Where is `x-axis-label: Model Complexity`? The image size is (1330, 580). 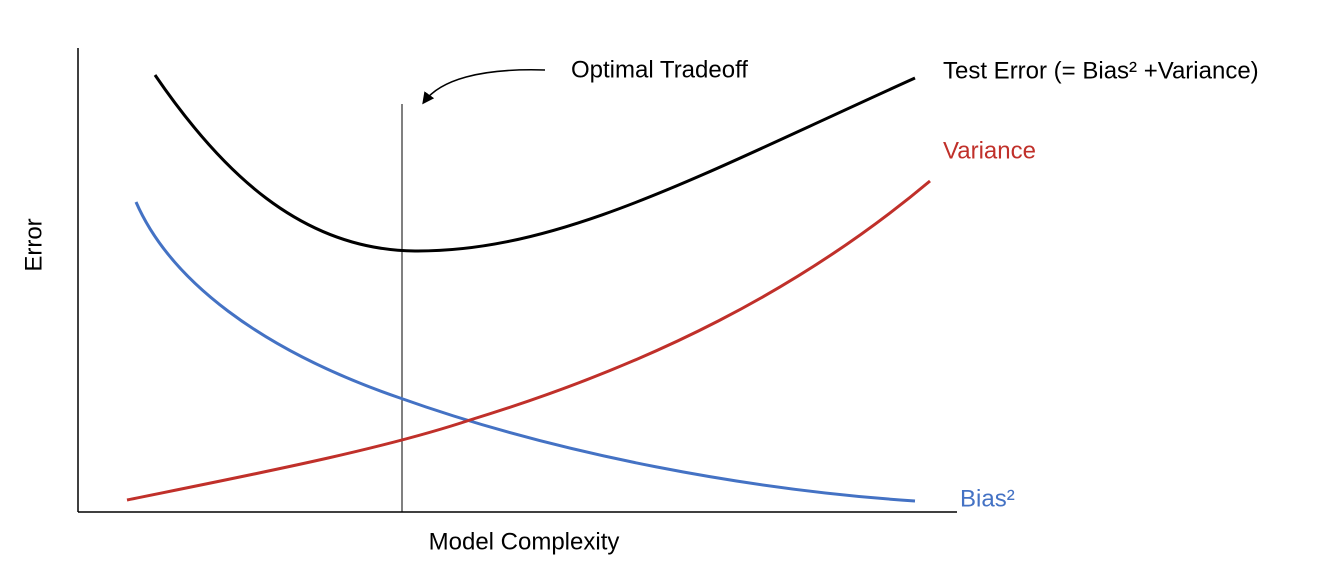
x-axis-label: Model Complexity is located at coordinates (524, 541).